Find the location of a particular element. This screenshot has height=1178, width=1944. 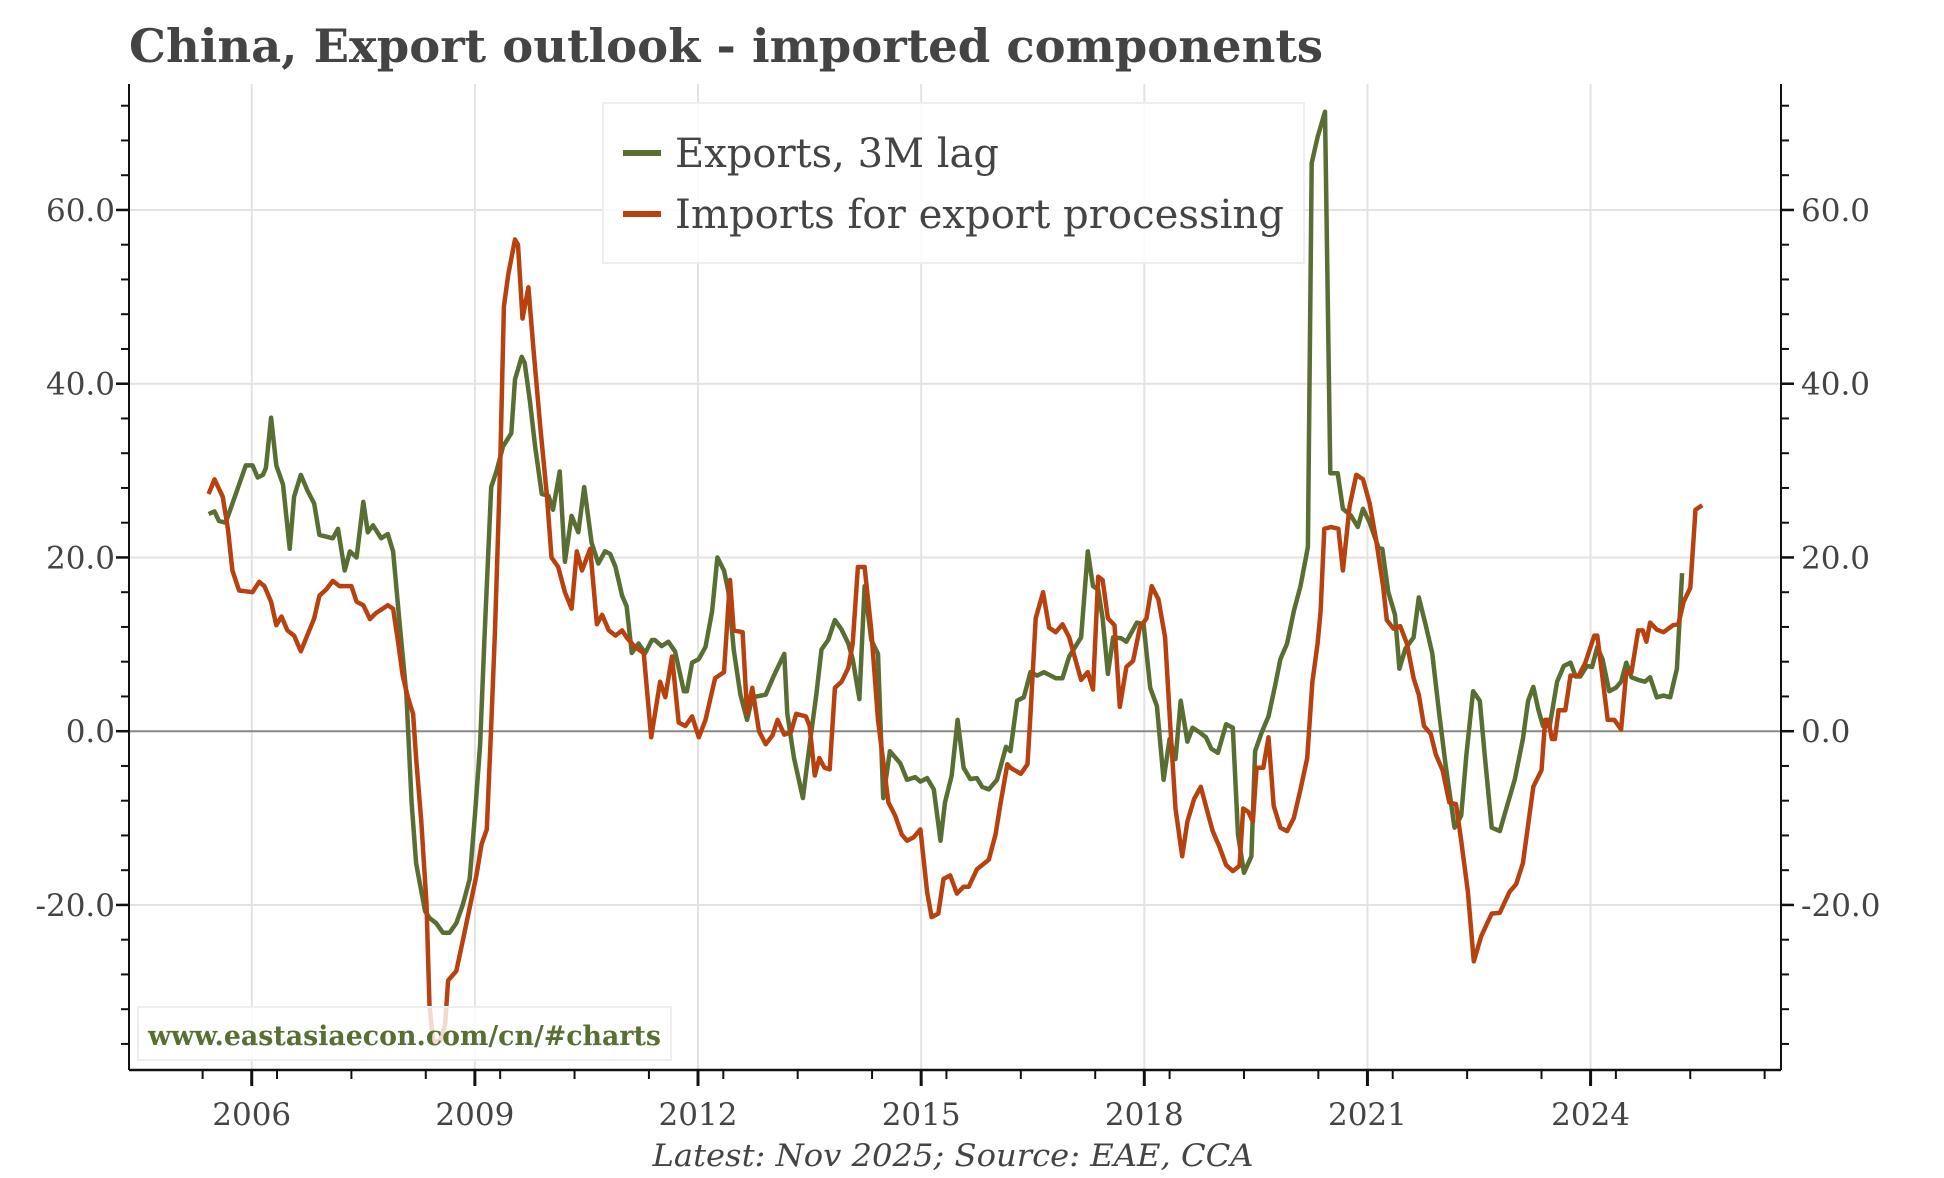

y-tick-label-left: 0.0 is located at coordinates (90, 732).